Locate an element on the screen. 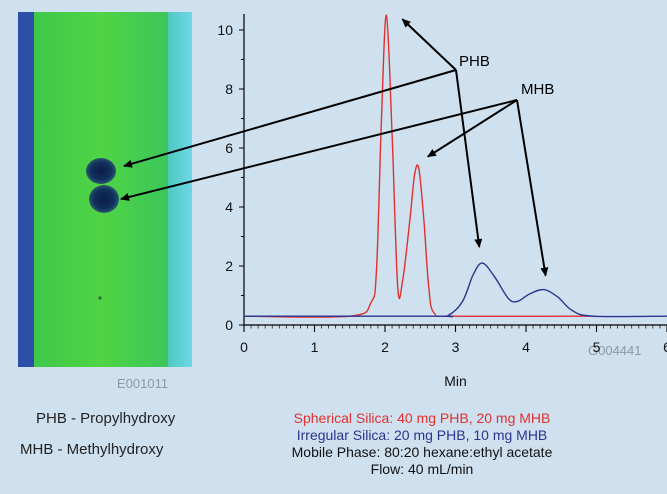 The image size is (667, 494). x-tick-label: 3 is located at coordinates (456, 347).